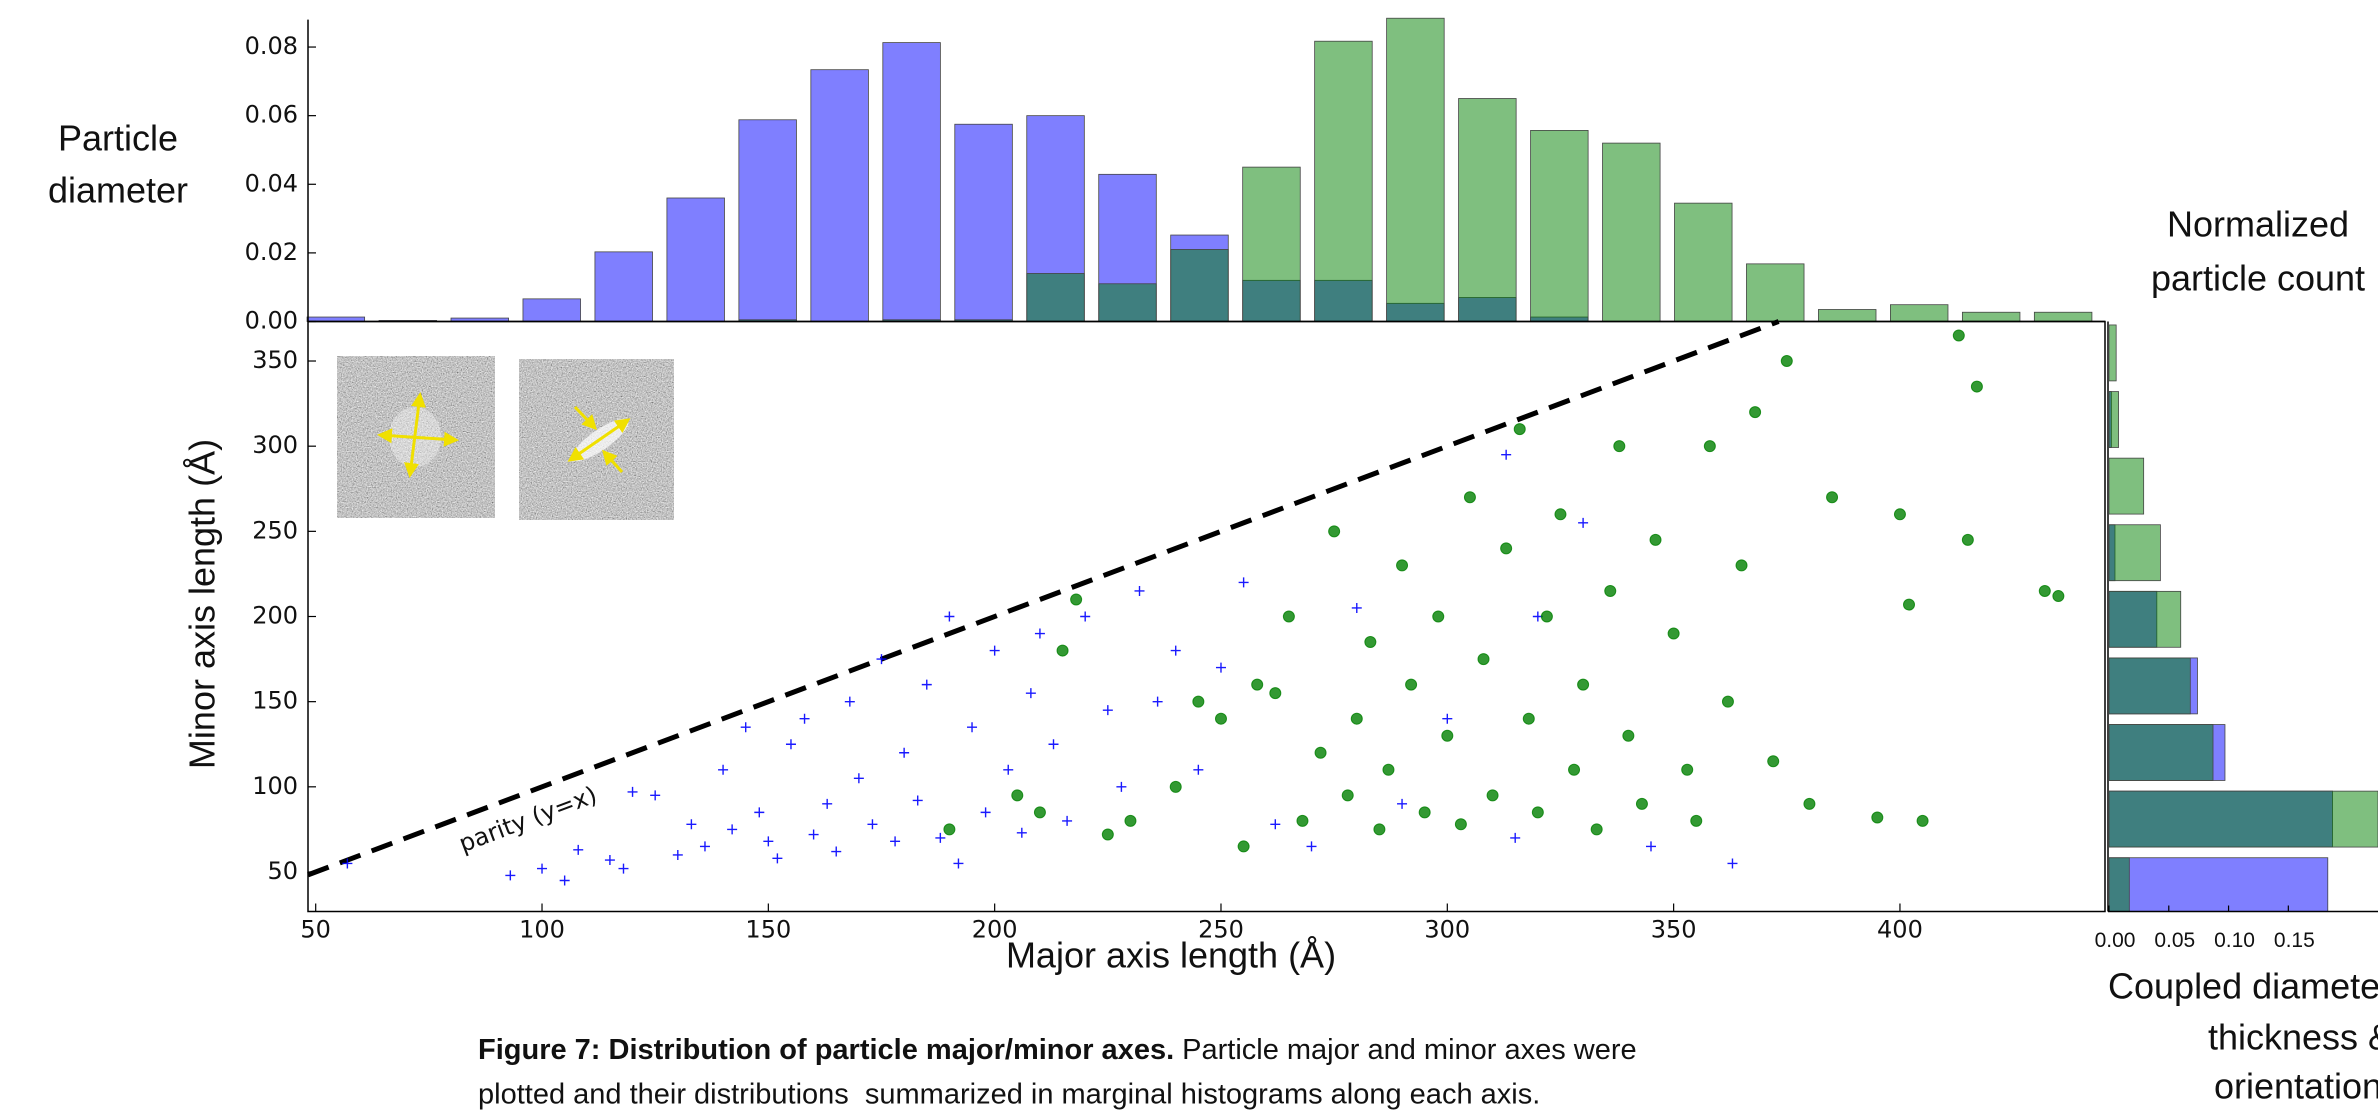  I want to click on side-label: diameter, so click(118, 190).